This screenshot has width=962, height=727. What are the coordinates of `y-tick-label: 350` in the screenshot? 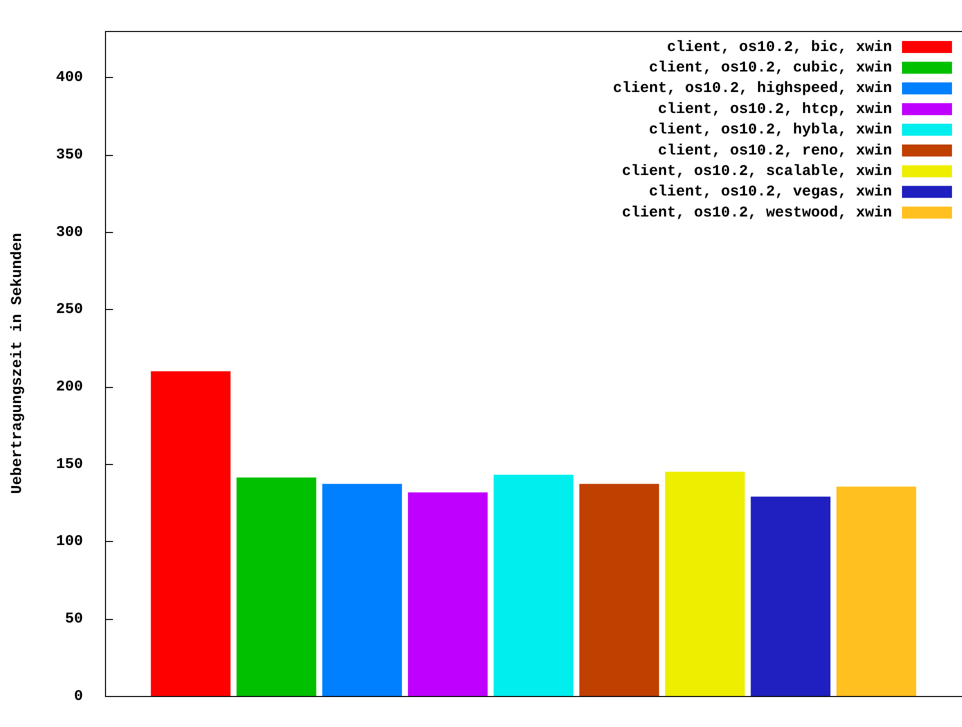 It's located at (70, 155).